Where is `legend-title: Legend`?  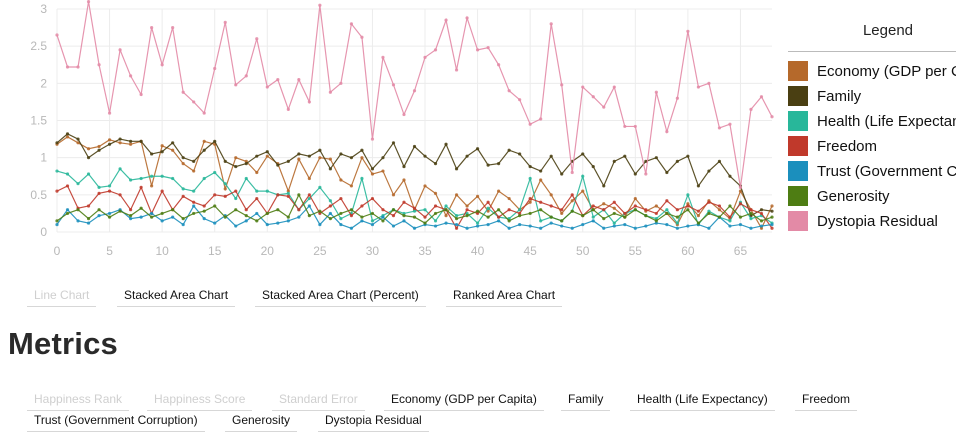 legend-title: Legend is located at coordinates (888, 30).